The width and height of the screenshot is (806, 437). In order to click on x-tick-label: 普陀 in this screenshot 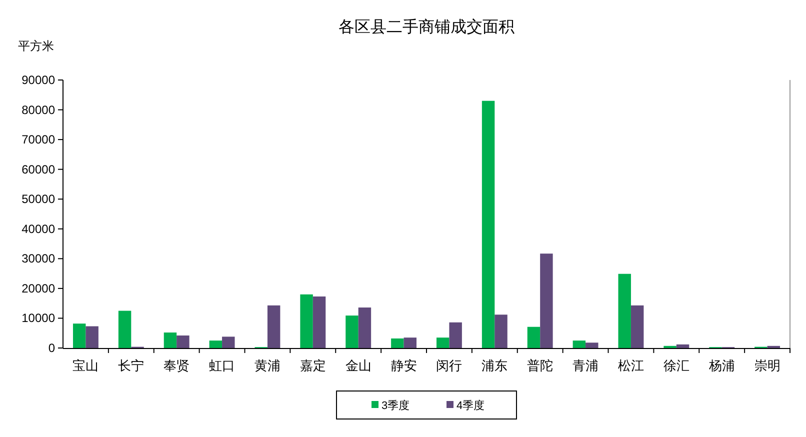, I will do `click(540, 365)`.